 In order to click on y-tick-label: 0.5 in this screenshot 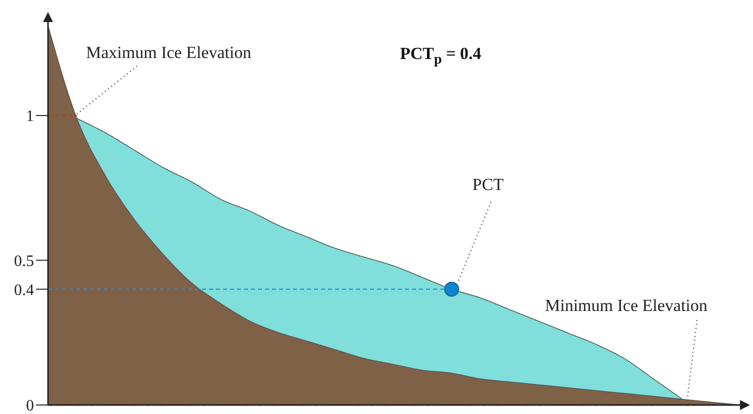, I will do `click(24, 261)`.